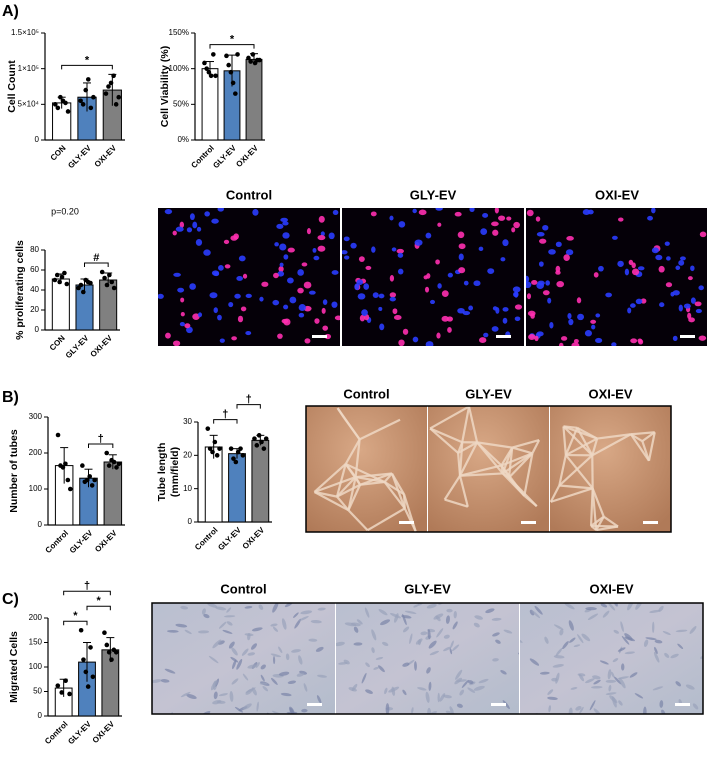 This screenshot has width=707, height=760. What do you see at coordinates (254, 538) in the screenshot?
I see `x-tick-label: OXI-EV` at bounding box center [254, 538].